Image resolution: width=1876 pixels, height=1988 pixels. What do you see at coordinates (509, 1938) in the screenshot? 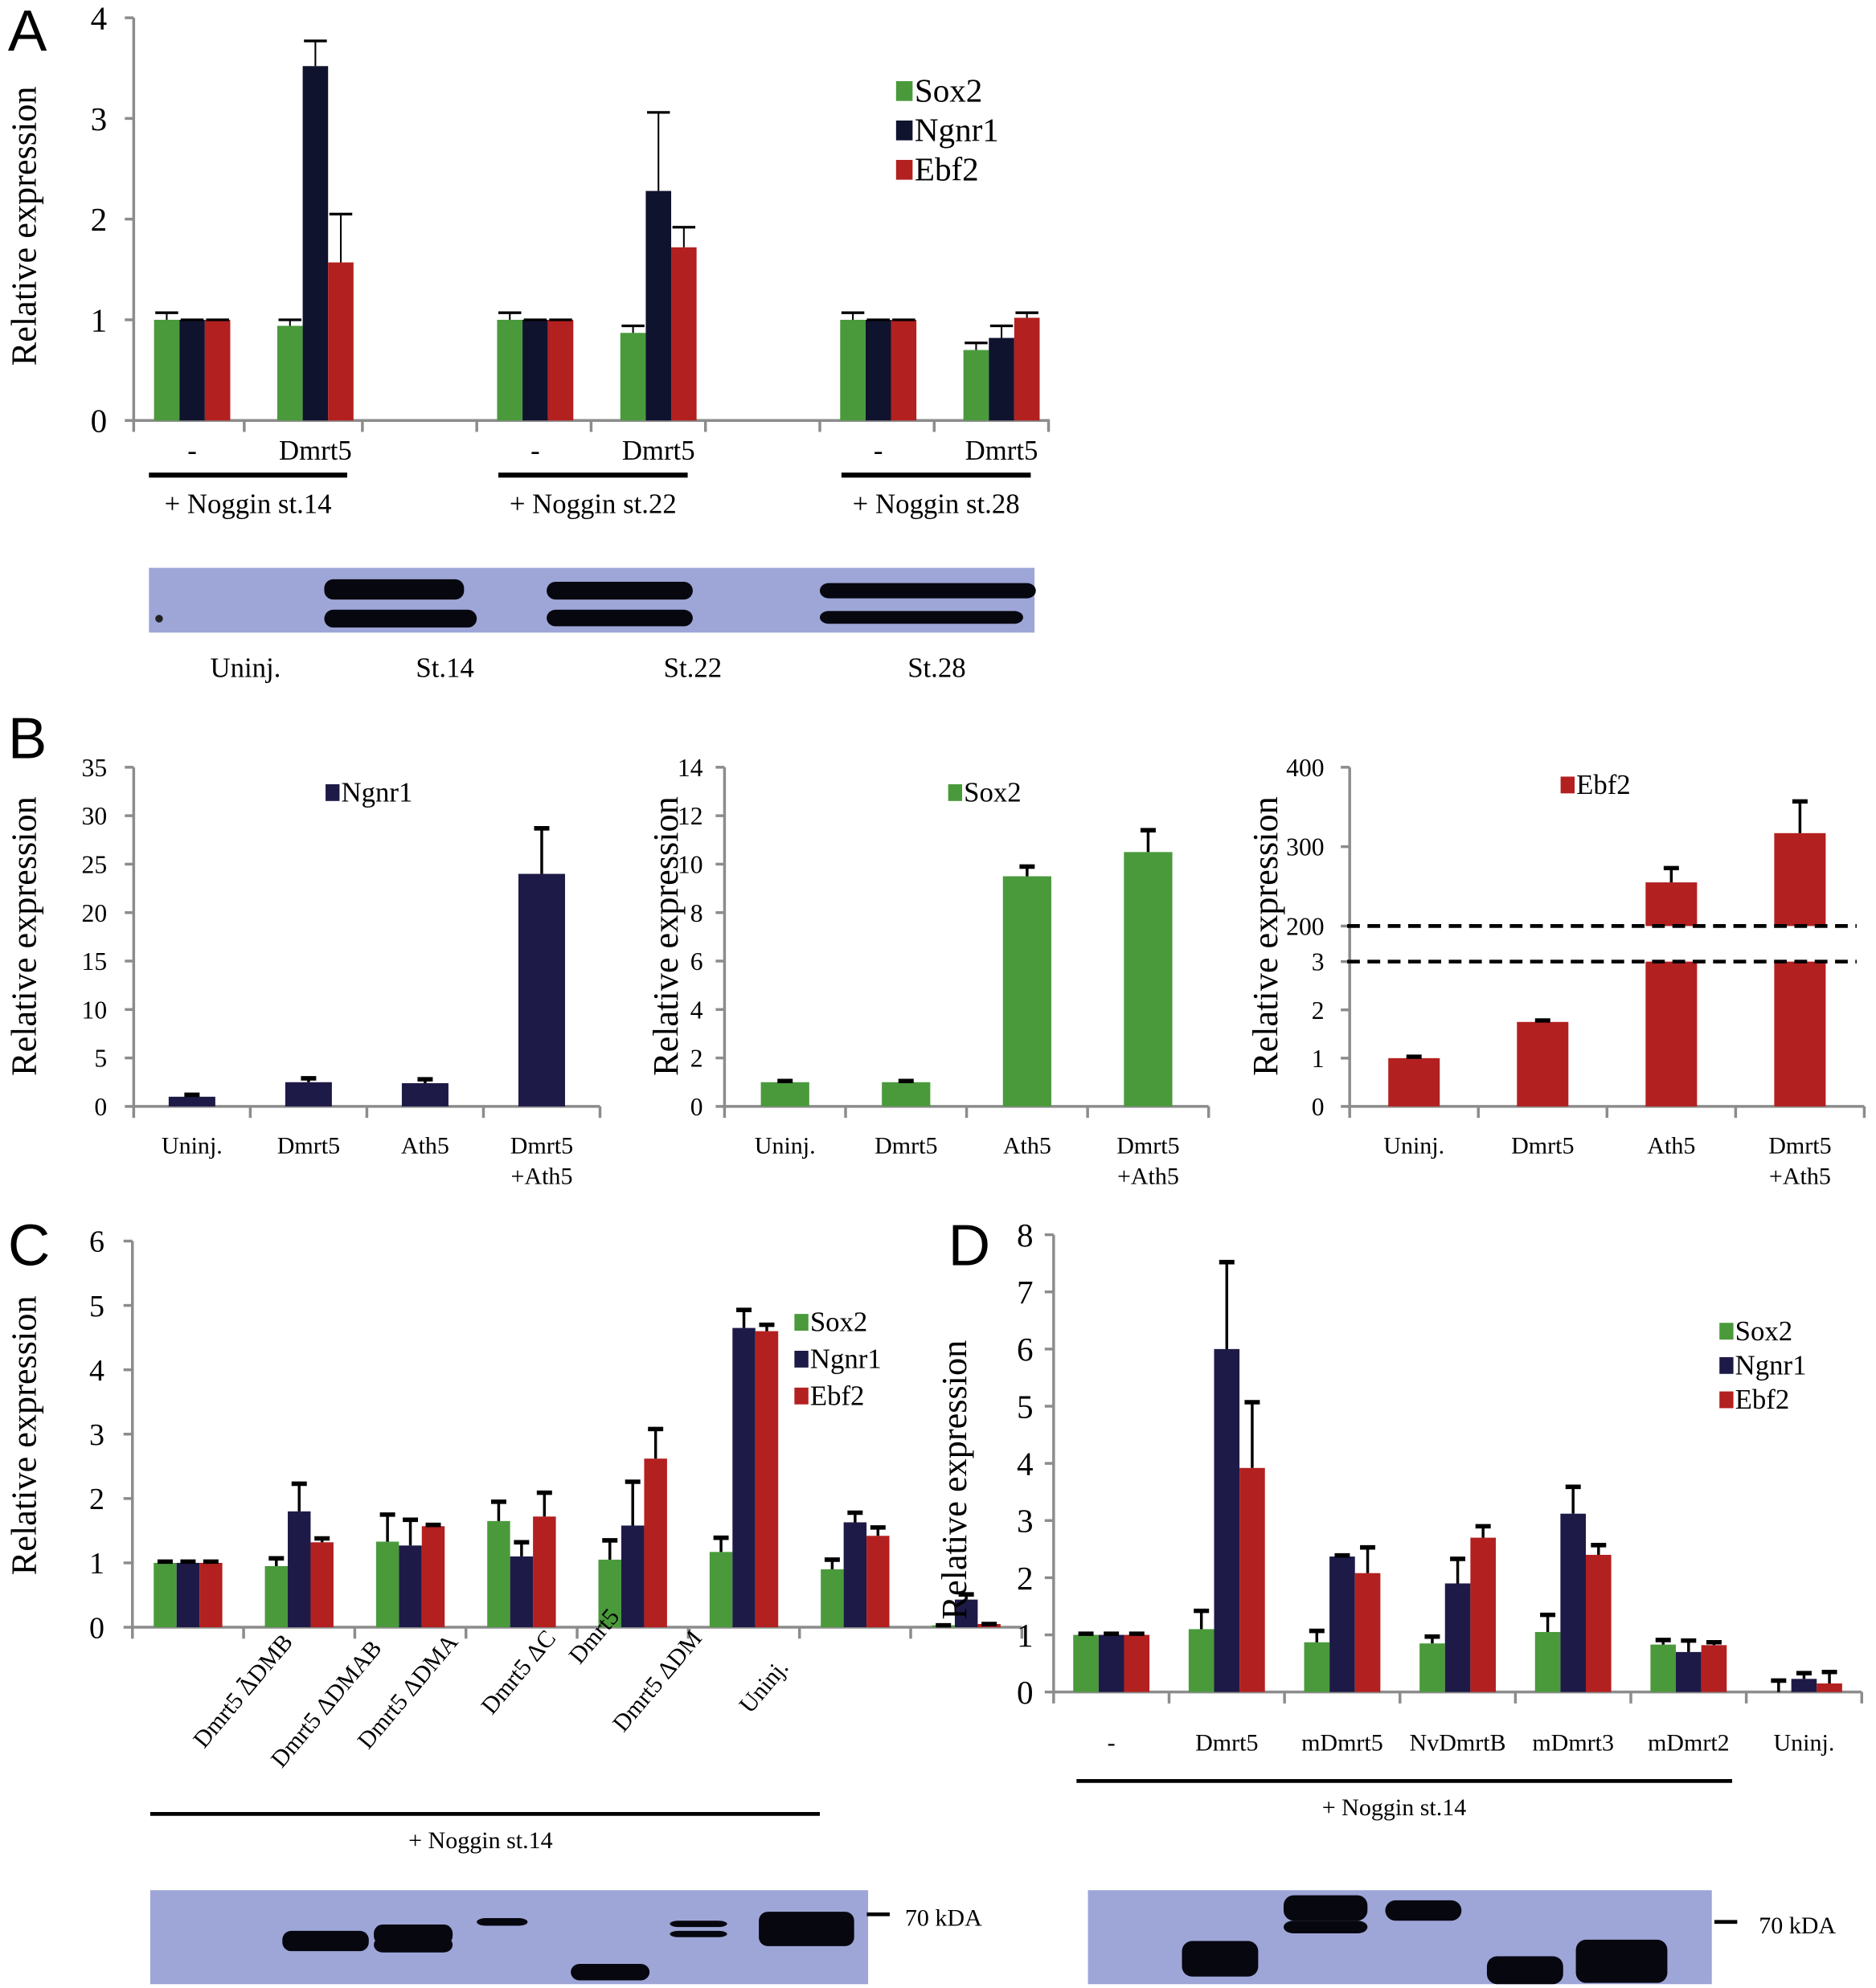
I see `blot-membrane` at bounding box center [509, 1938].